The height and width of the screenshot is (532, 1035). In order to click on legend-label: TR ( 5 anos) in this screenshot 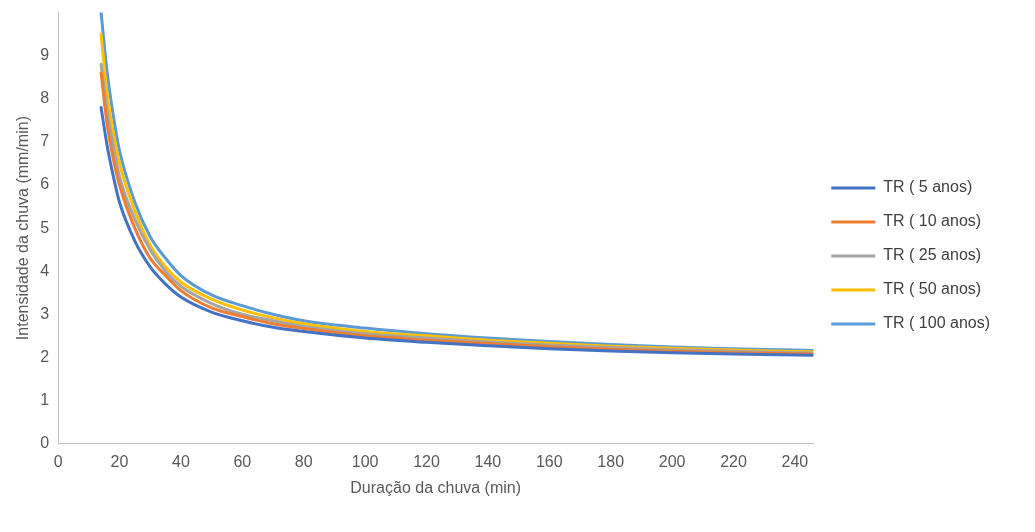, I will do `click(928, 187)`.